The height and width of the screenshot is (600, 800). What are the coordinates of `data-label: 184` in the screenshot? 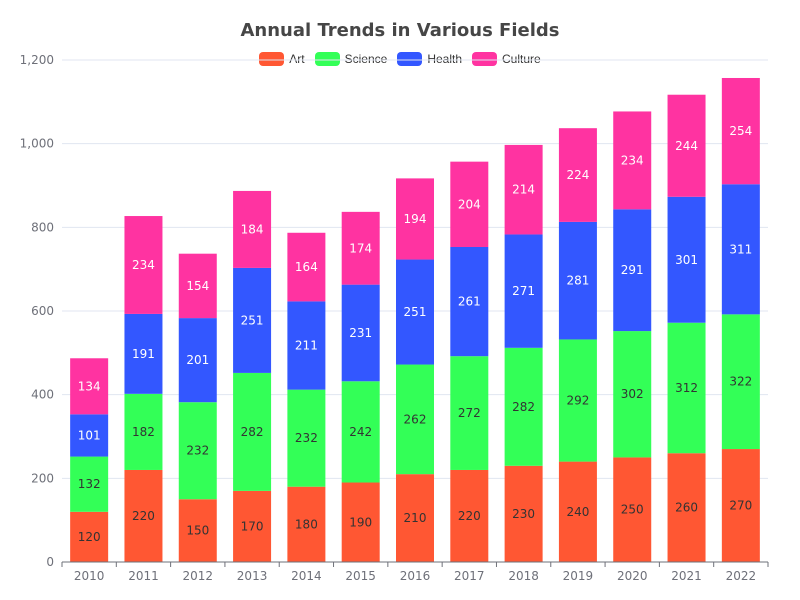 It's located at (252, 229).